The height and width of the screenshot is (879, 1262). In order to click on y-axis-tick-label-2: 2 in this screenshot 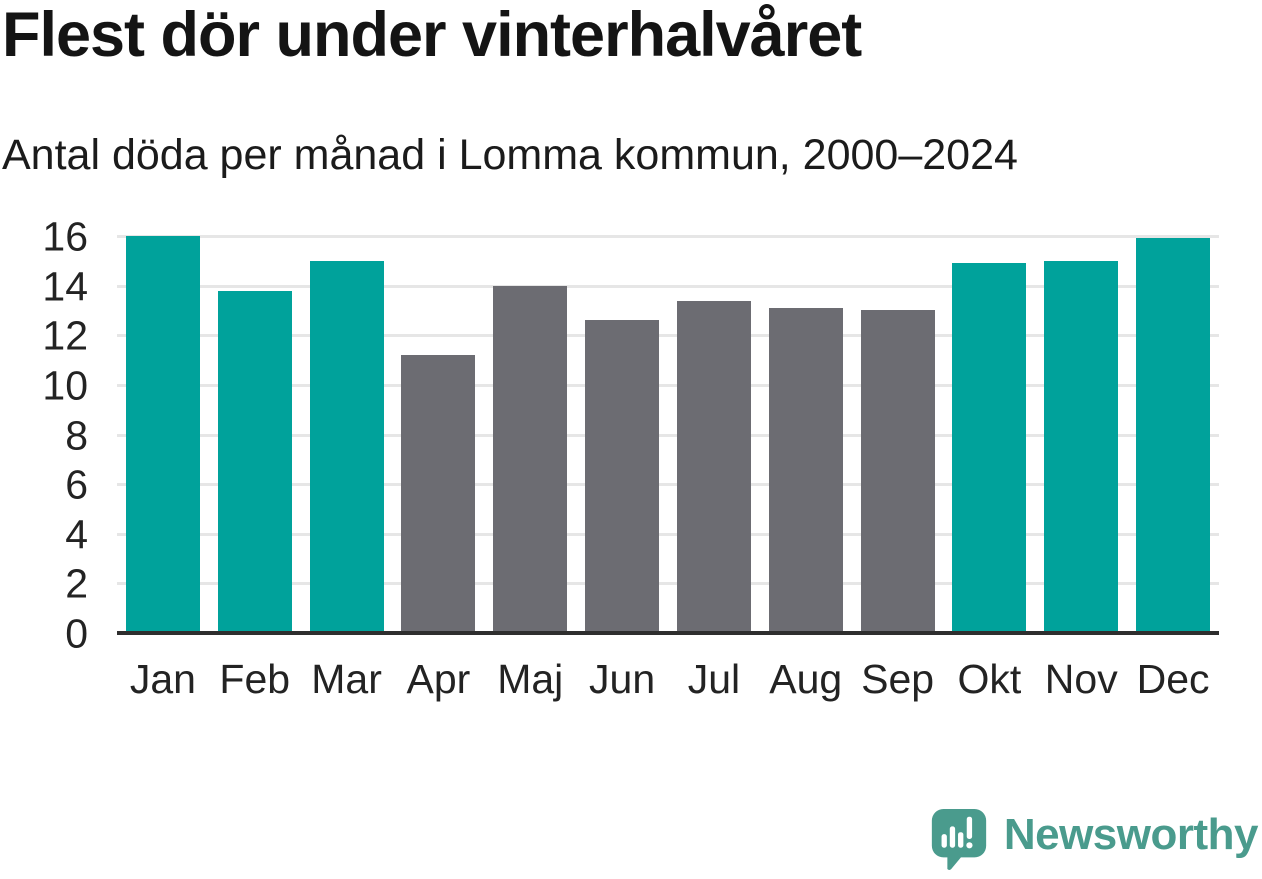, I will do `click(76, 583)`.